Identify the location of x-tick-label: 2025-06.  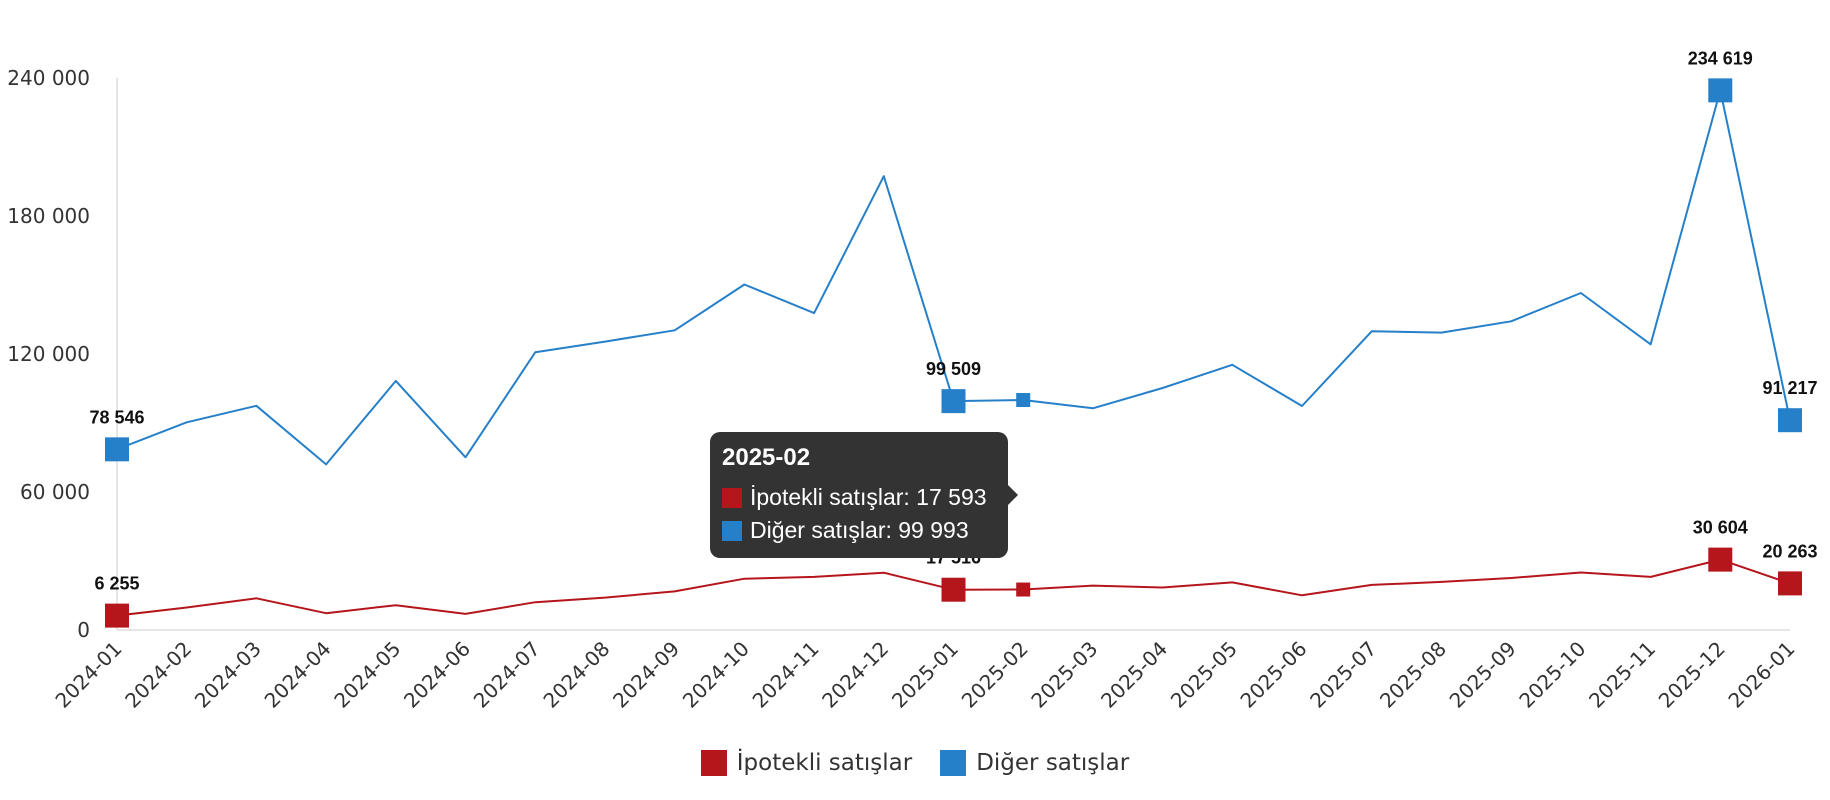
(1274, 675).